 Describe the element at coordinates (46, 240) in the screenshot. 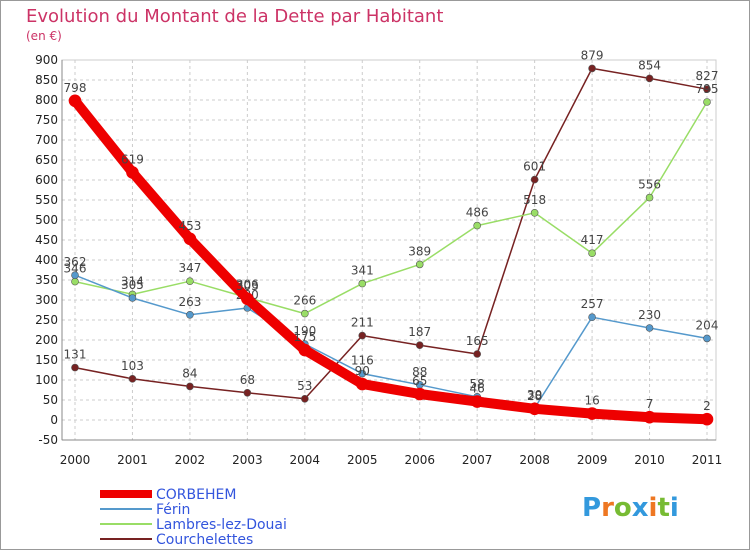

I see `y-tick-label: 450` at that location.